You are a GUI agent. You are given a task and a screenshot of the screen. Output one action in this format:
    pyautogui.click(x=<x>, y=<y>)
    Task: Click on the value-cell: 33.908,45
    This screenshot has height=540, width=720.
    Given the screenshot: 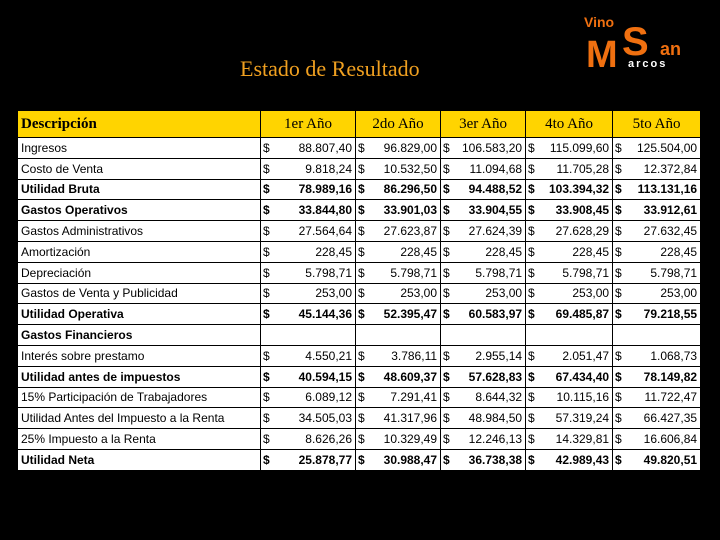 What is the action you would take?
    pyautogui.click(x=576, y=210)
    